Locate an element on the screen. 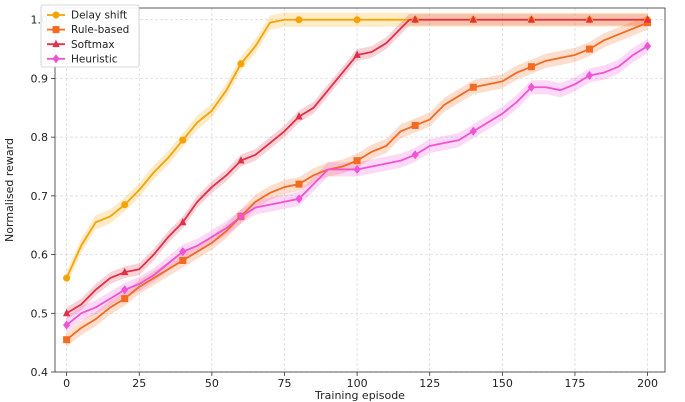 Image resolution: width=685 pixels, height=402 pixels. y-axis-label: Normalised reward is located at coordinates (9, 190).